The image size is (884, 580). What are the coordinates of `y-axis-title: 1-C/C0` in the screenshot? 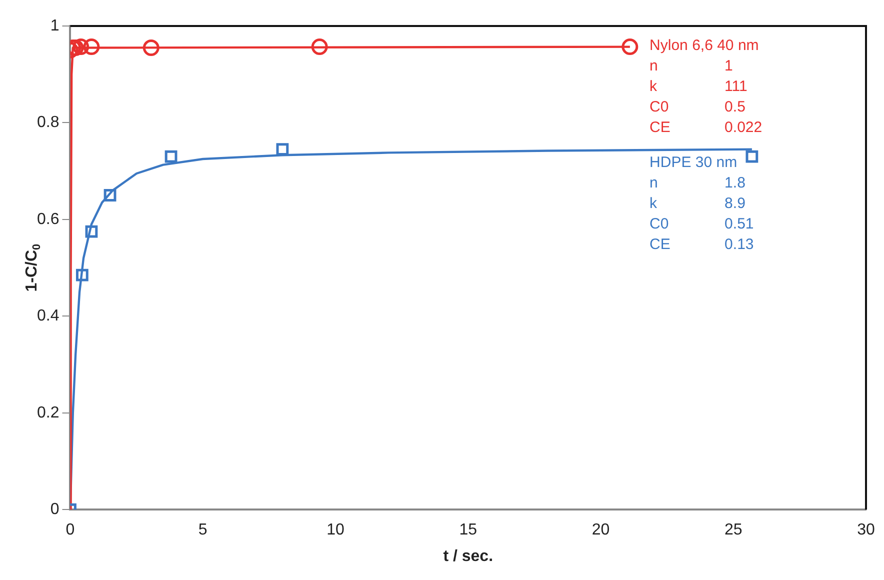 It's located at (33, 268).